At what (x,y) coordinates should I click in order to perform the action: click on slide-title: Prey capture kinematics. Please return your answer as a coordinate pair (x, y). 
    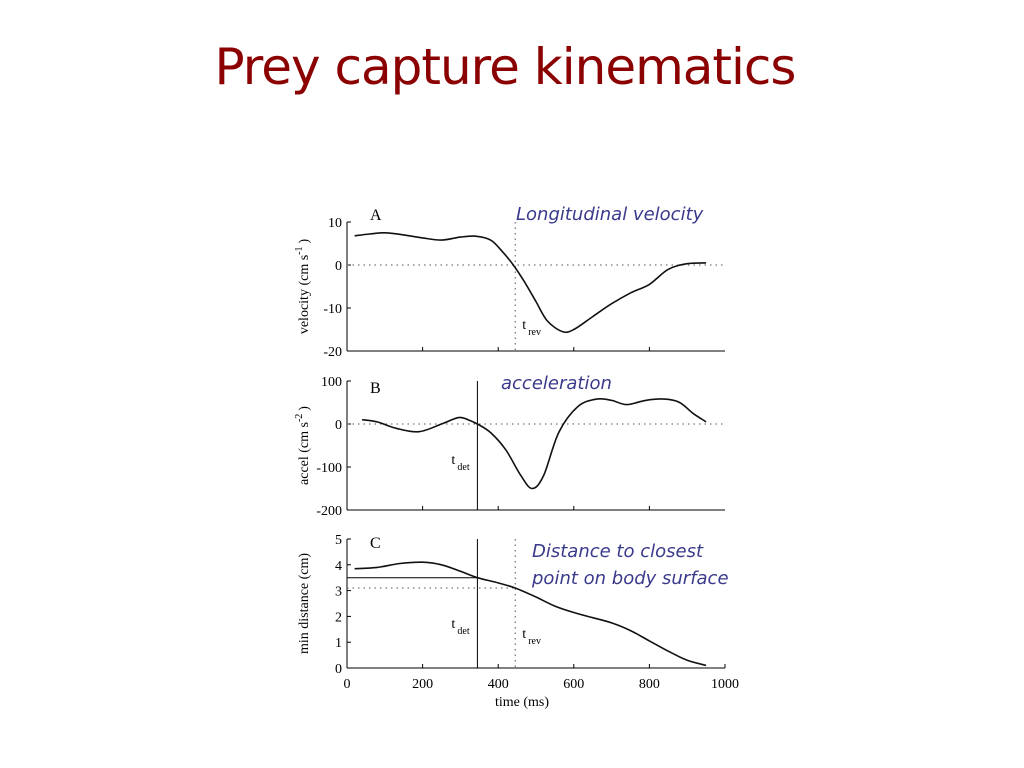
    Looking at the image, I should click on (505, 67).